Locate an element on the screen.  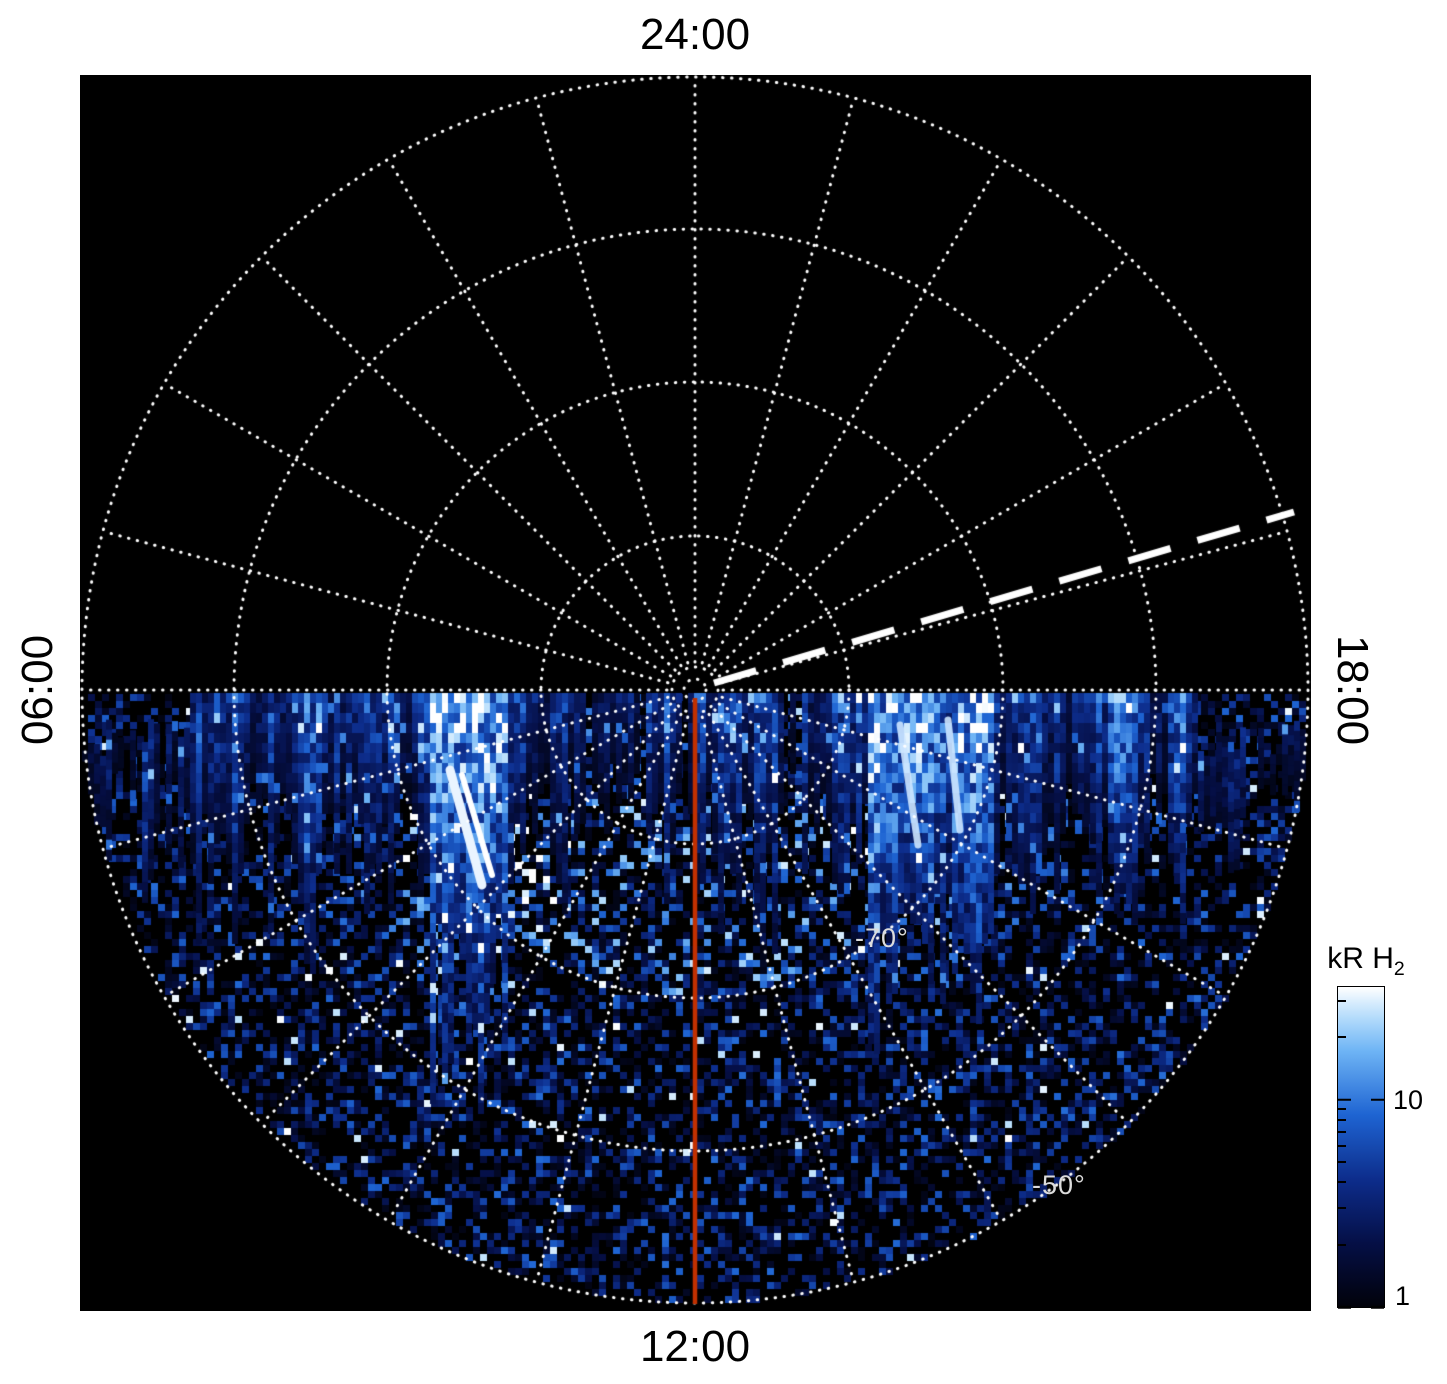
latitude-label-50: -50° is located at coordinates (1059, 1185).